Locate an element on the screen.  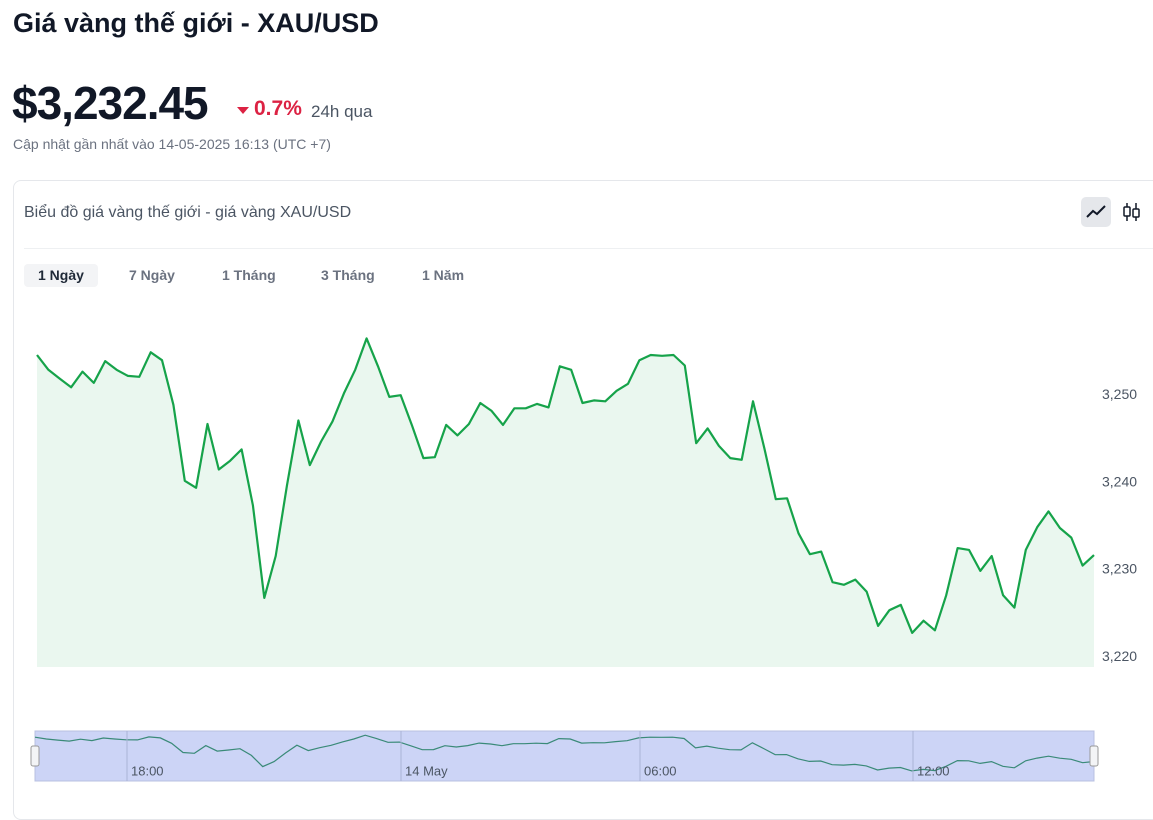
y-tick-label: 3,220 is located at coordinates (1119, 656).